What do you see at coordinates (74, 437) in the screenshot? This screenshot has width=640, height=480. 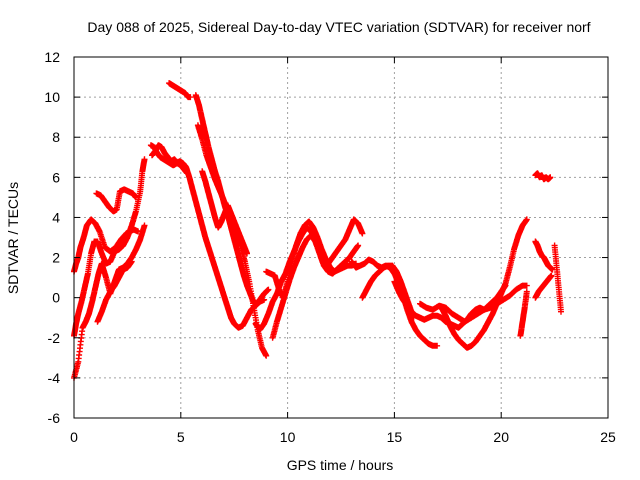 I see `x-tick-label: 0` at bounding box center [74, 437].